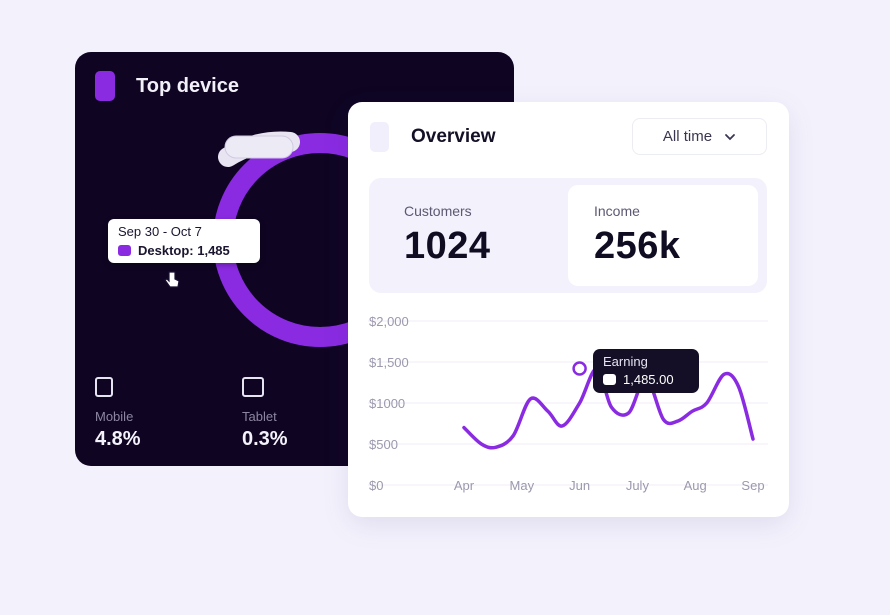 Image resolution: width=890 pixels, height=615 pixels. Describe the element at coordinates (105, 86) in the screenshot. I see `device-title-icon` at that location.